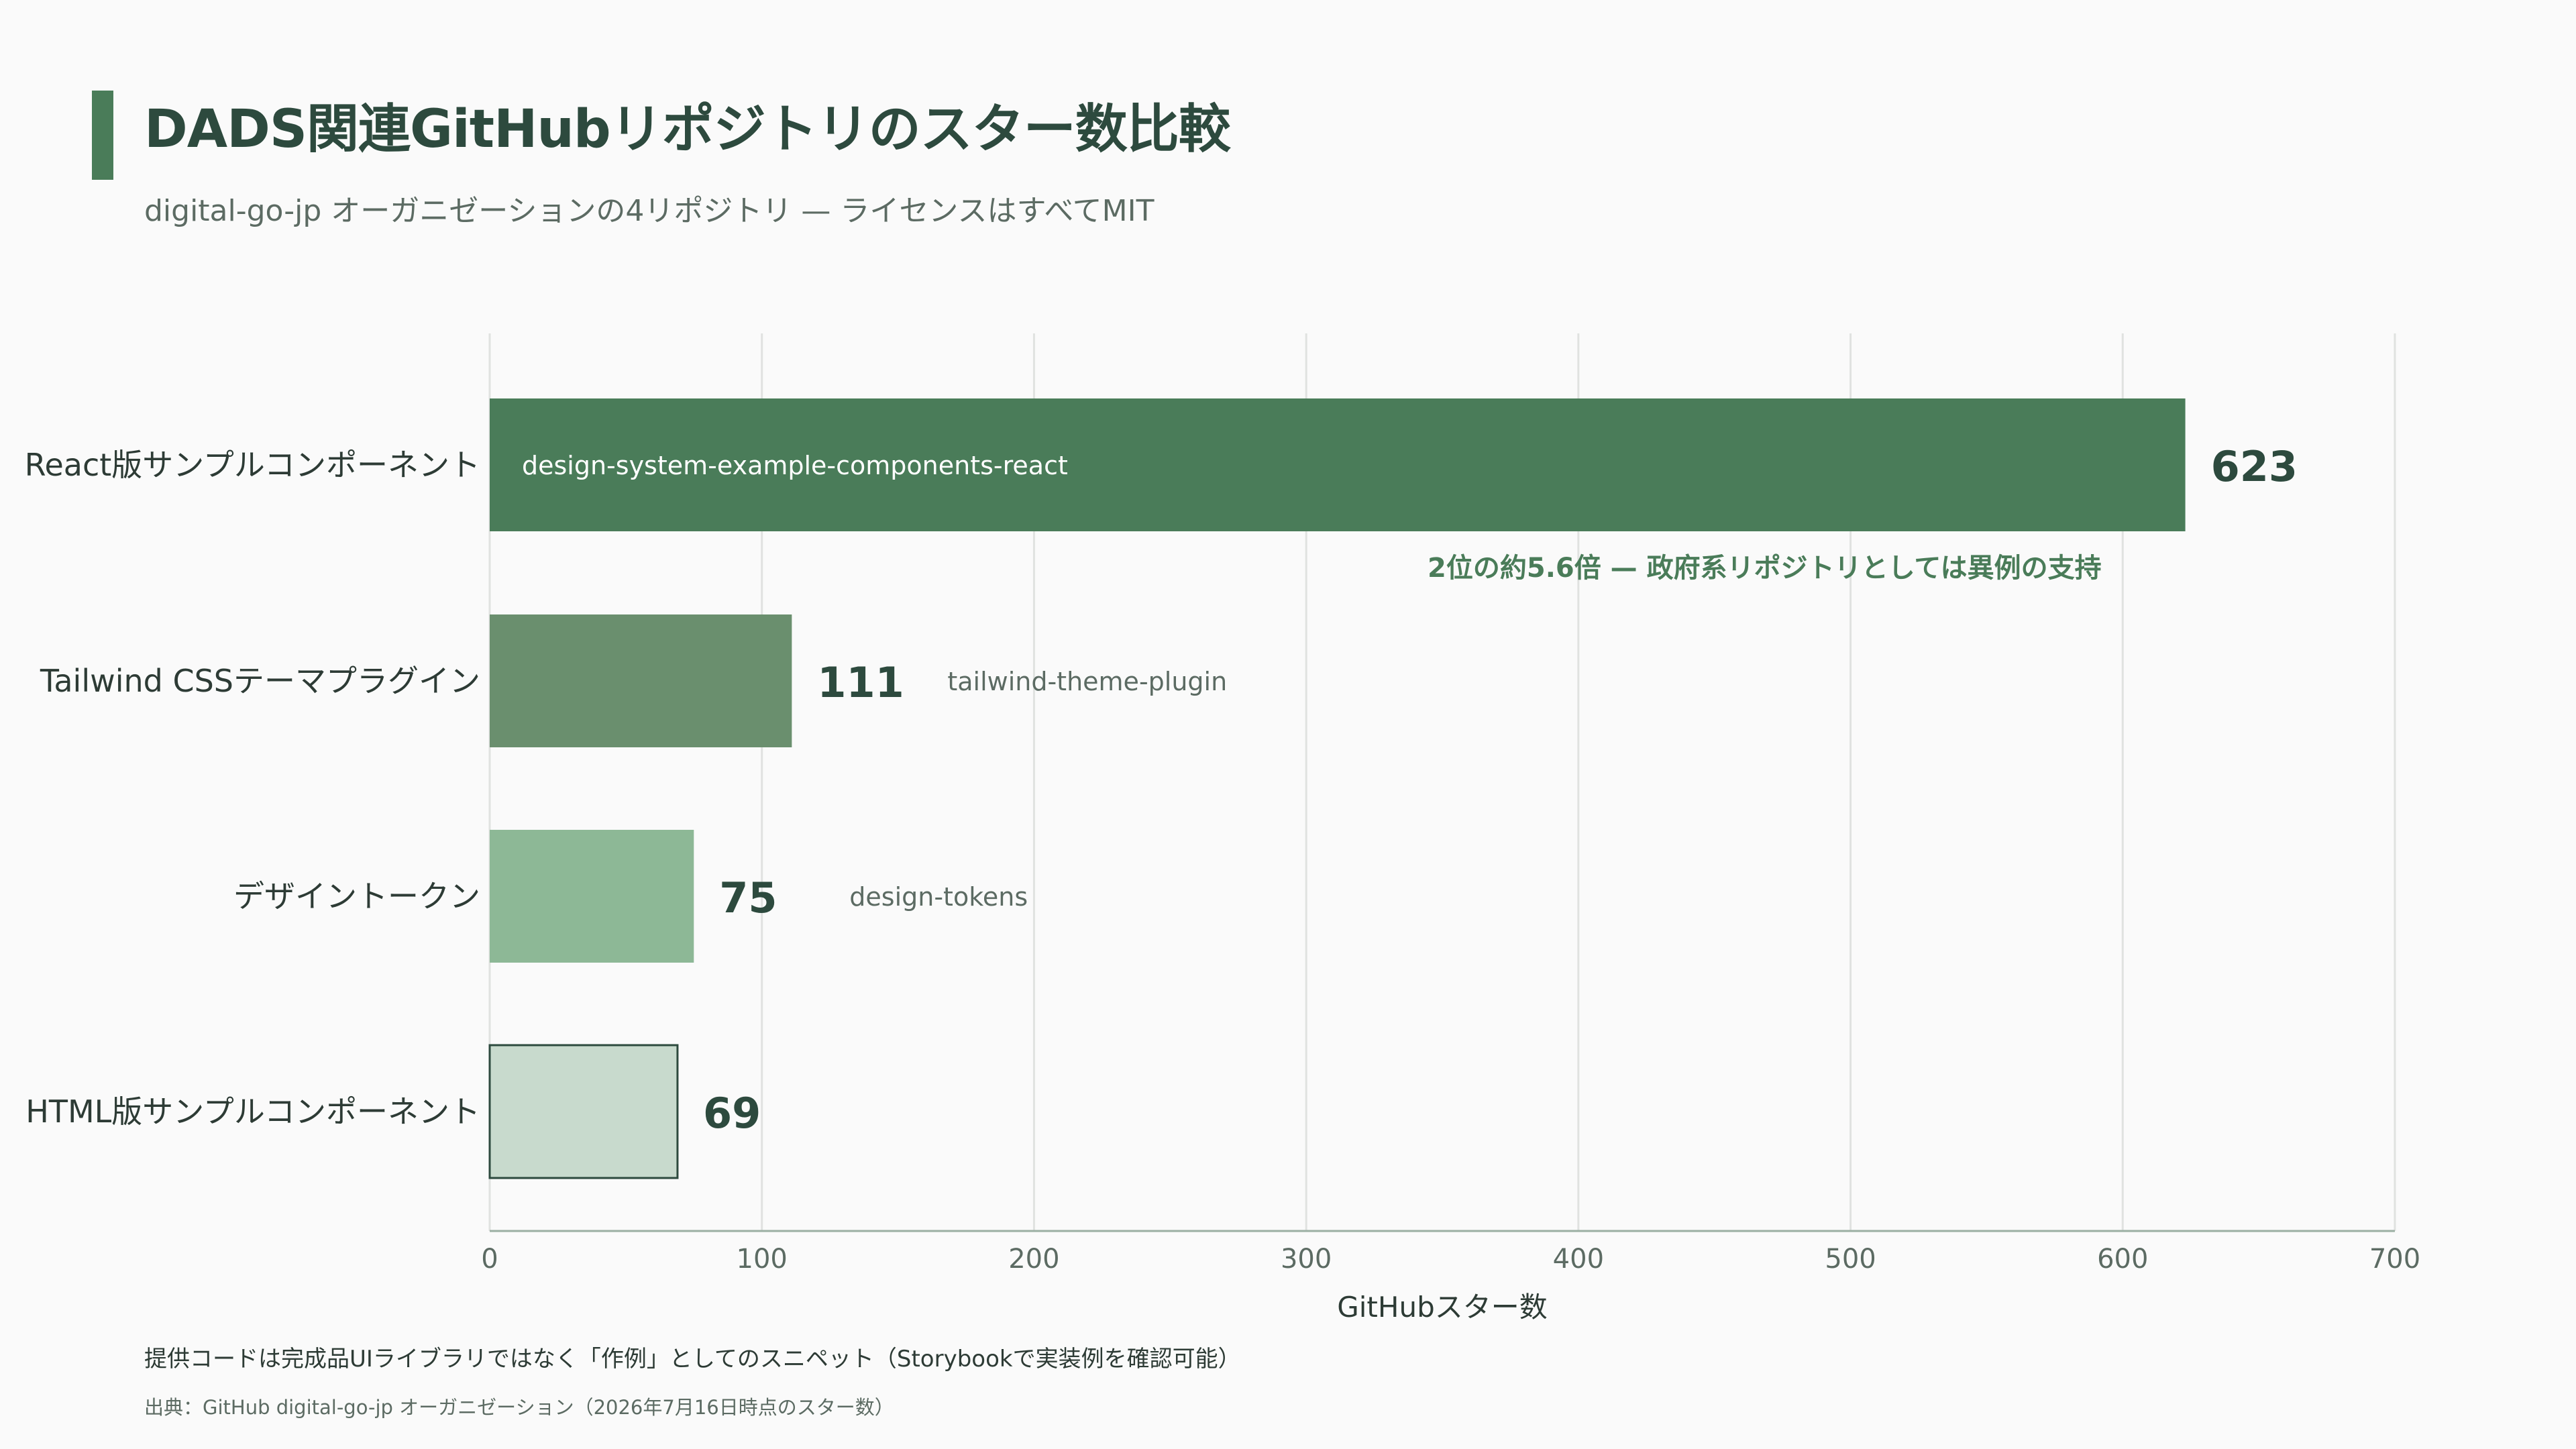 This screenshot has width=2576, height=1449. What do you see at coordinates (252, 465) in the screenshot?
I see `category-label: React版サンプルコンポーネント` at bounding box center [252, 465].